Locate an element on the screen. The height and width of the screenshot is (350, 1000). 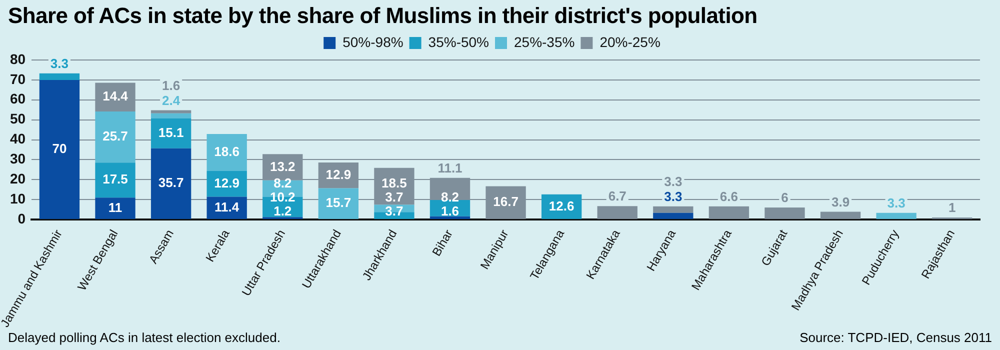
source-note: Source: TCPD-IED, Census 2011 is located at coordinates (896, 337).